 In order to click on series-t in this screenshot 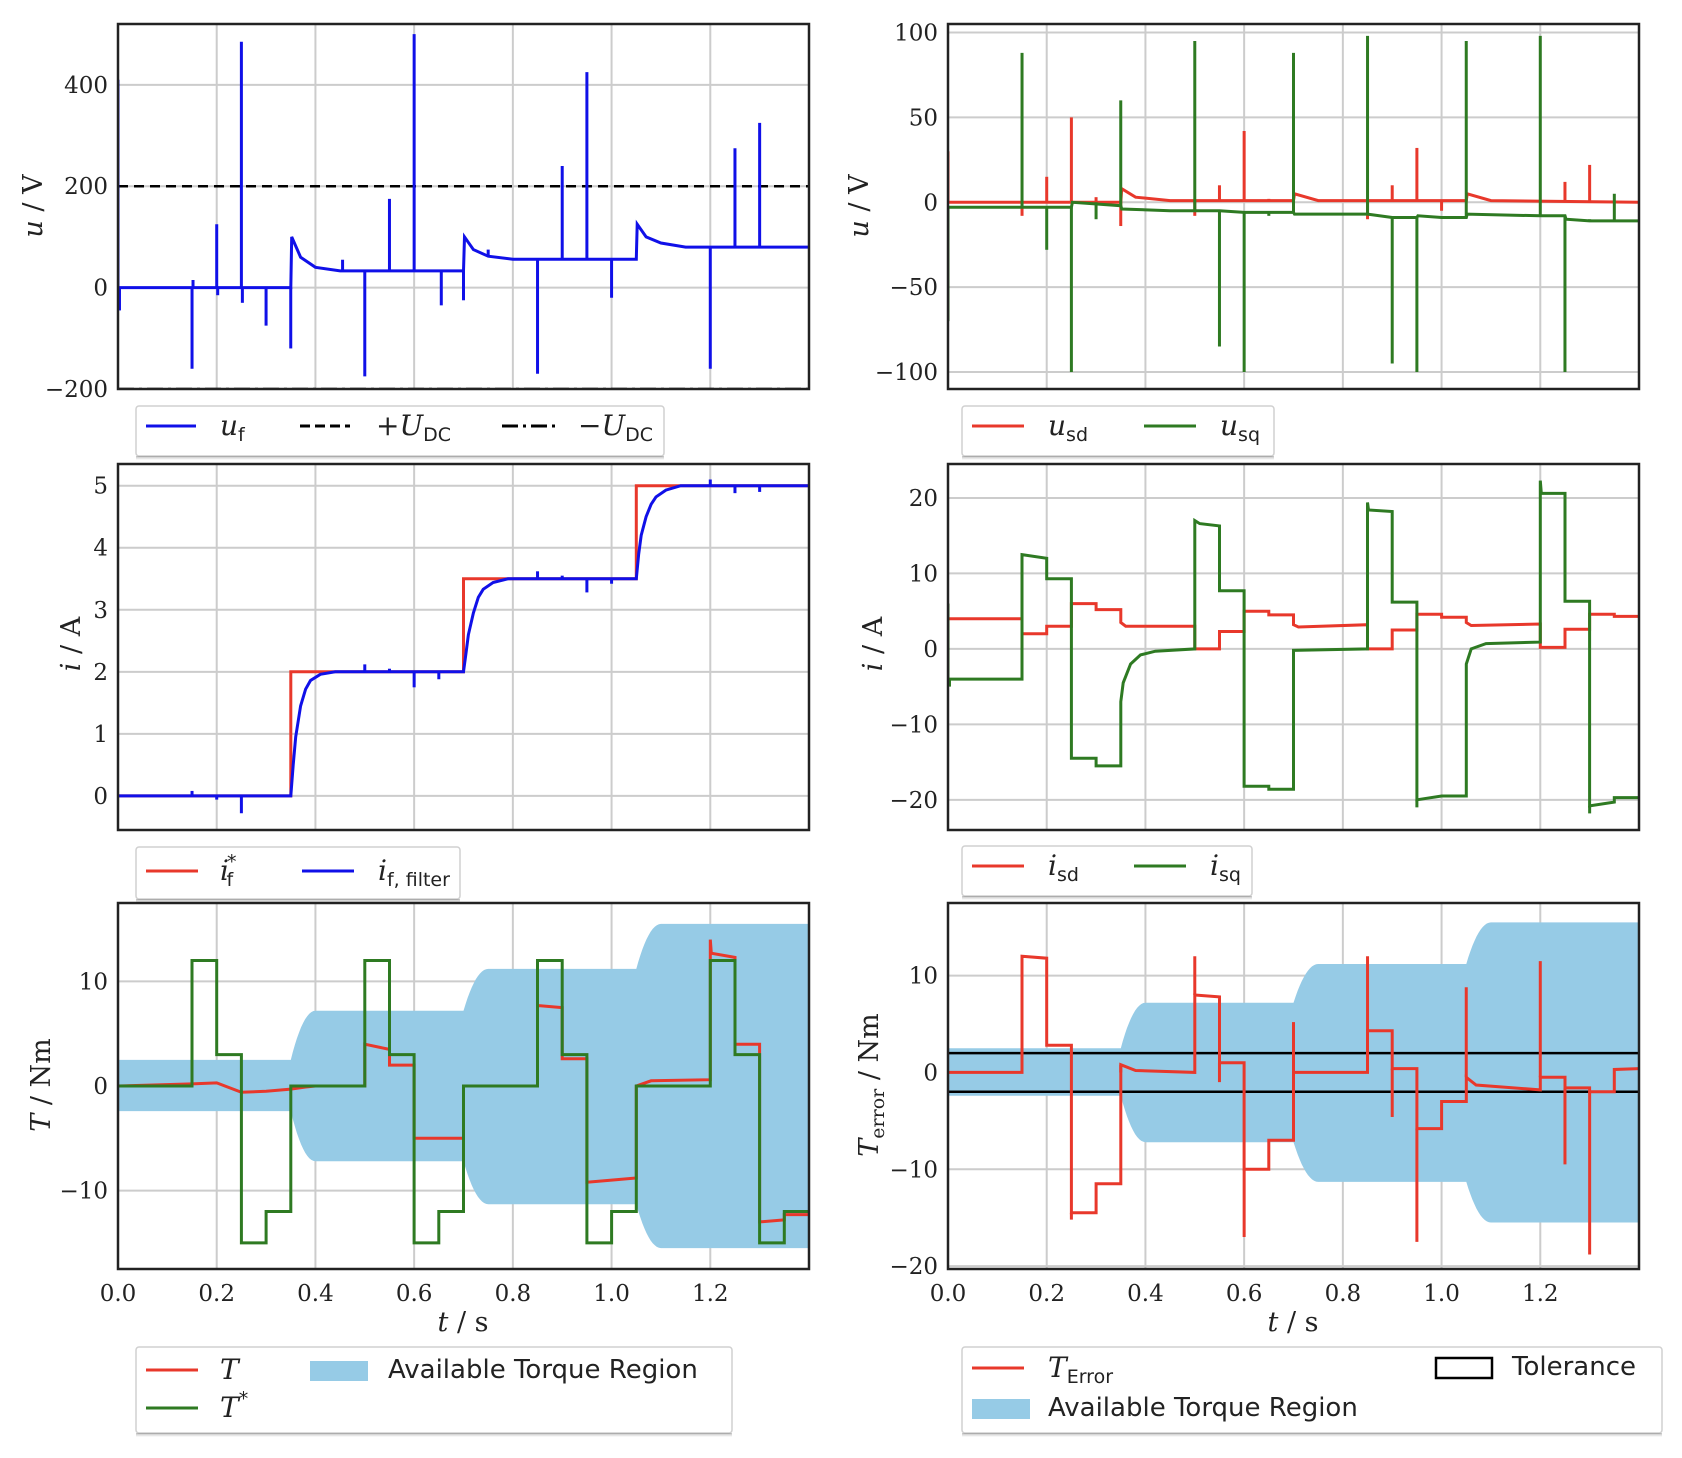, I will do `click(463, 1102)`.